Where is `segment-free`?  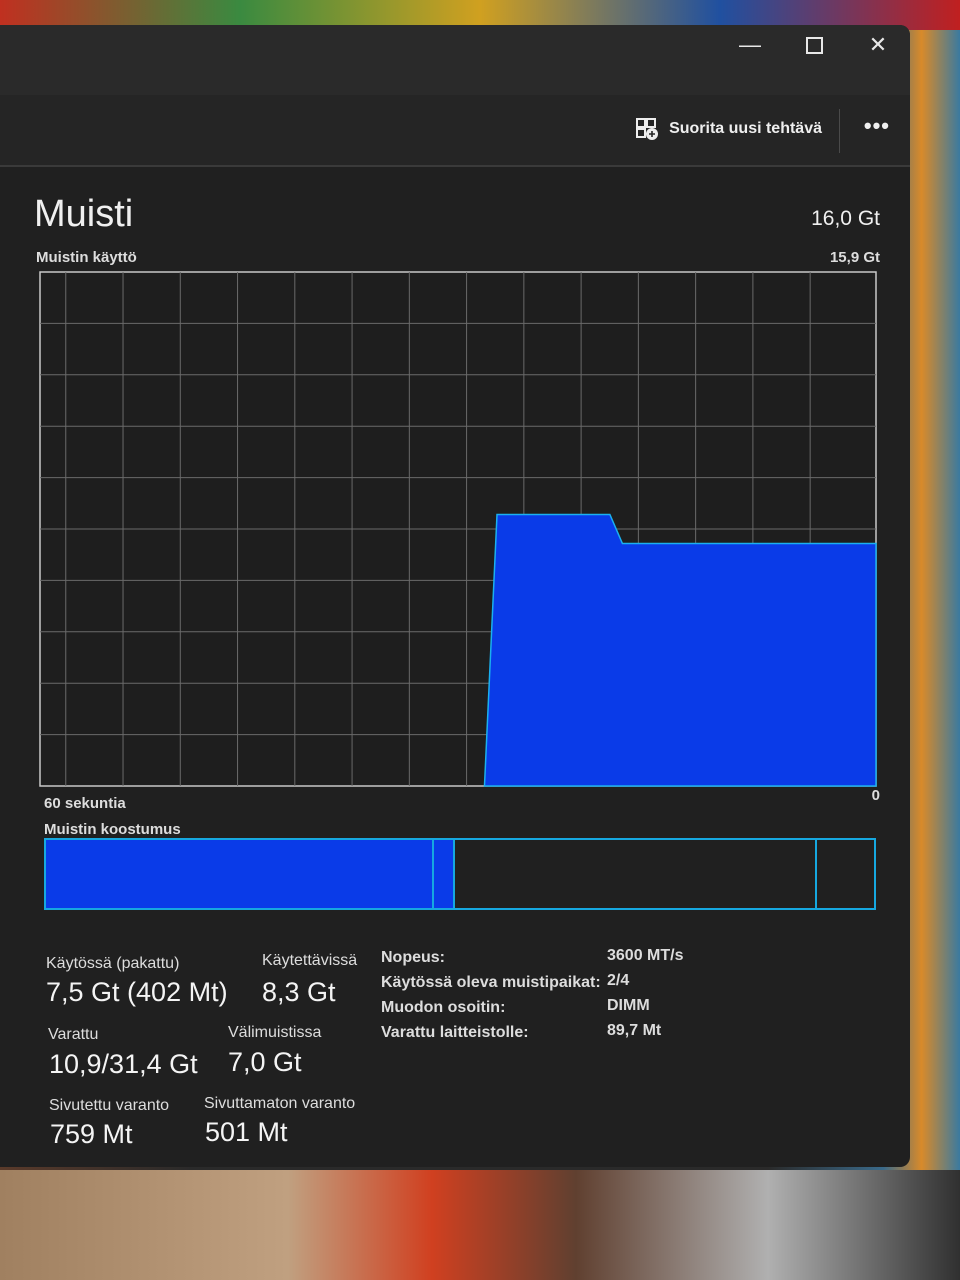
segment-free is located at coordinates (845, 874).